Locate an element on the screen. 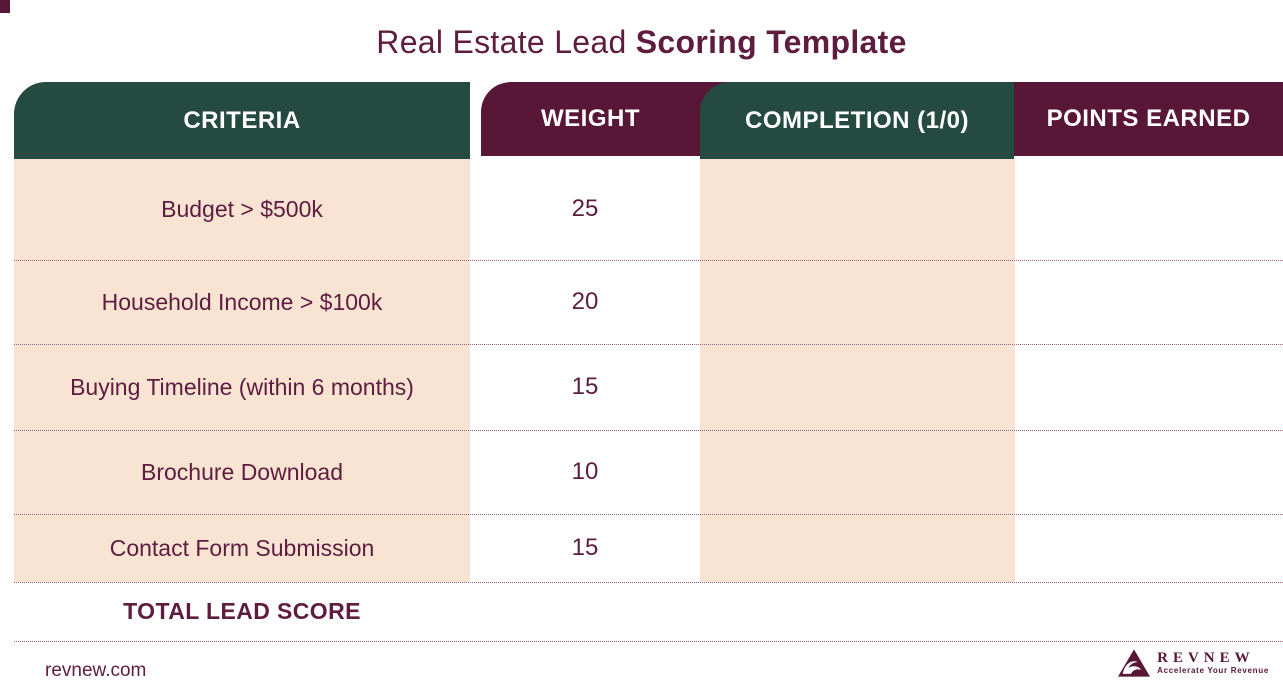 The image size is (1283, 694). total-lead-score-label: TOTAL LEAD SCORE is located at coordinates (242, 611).